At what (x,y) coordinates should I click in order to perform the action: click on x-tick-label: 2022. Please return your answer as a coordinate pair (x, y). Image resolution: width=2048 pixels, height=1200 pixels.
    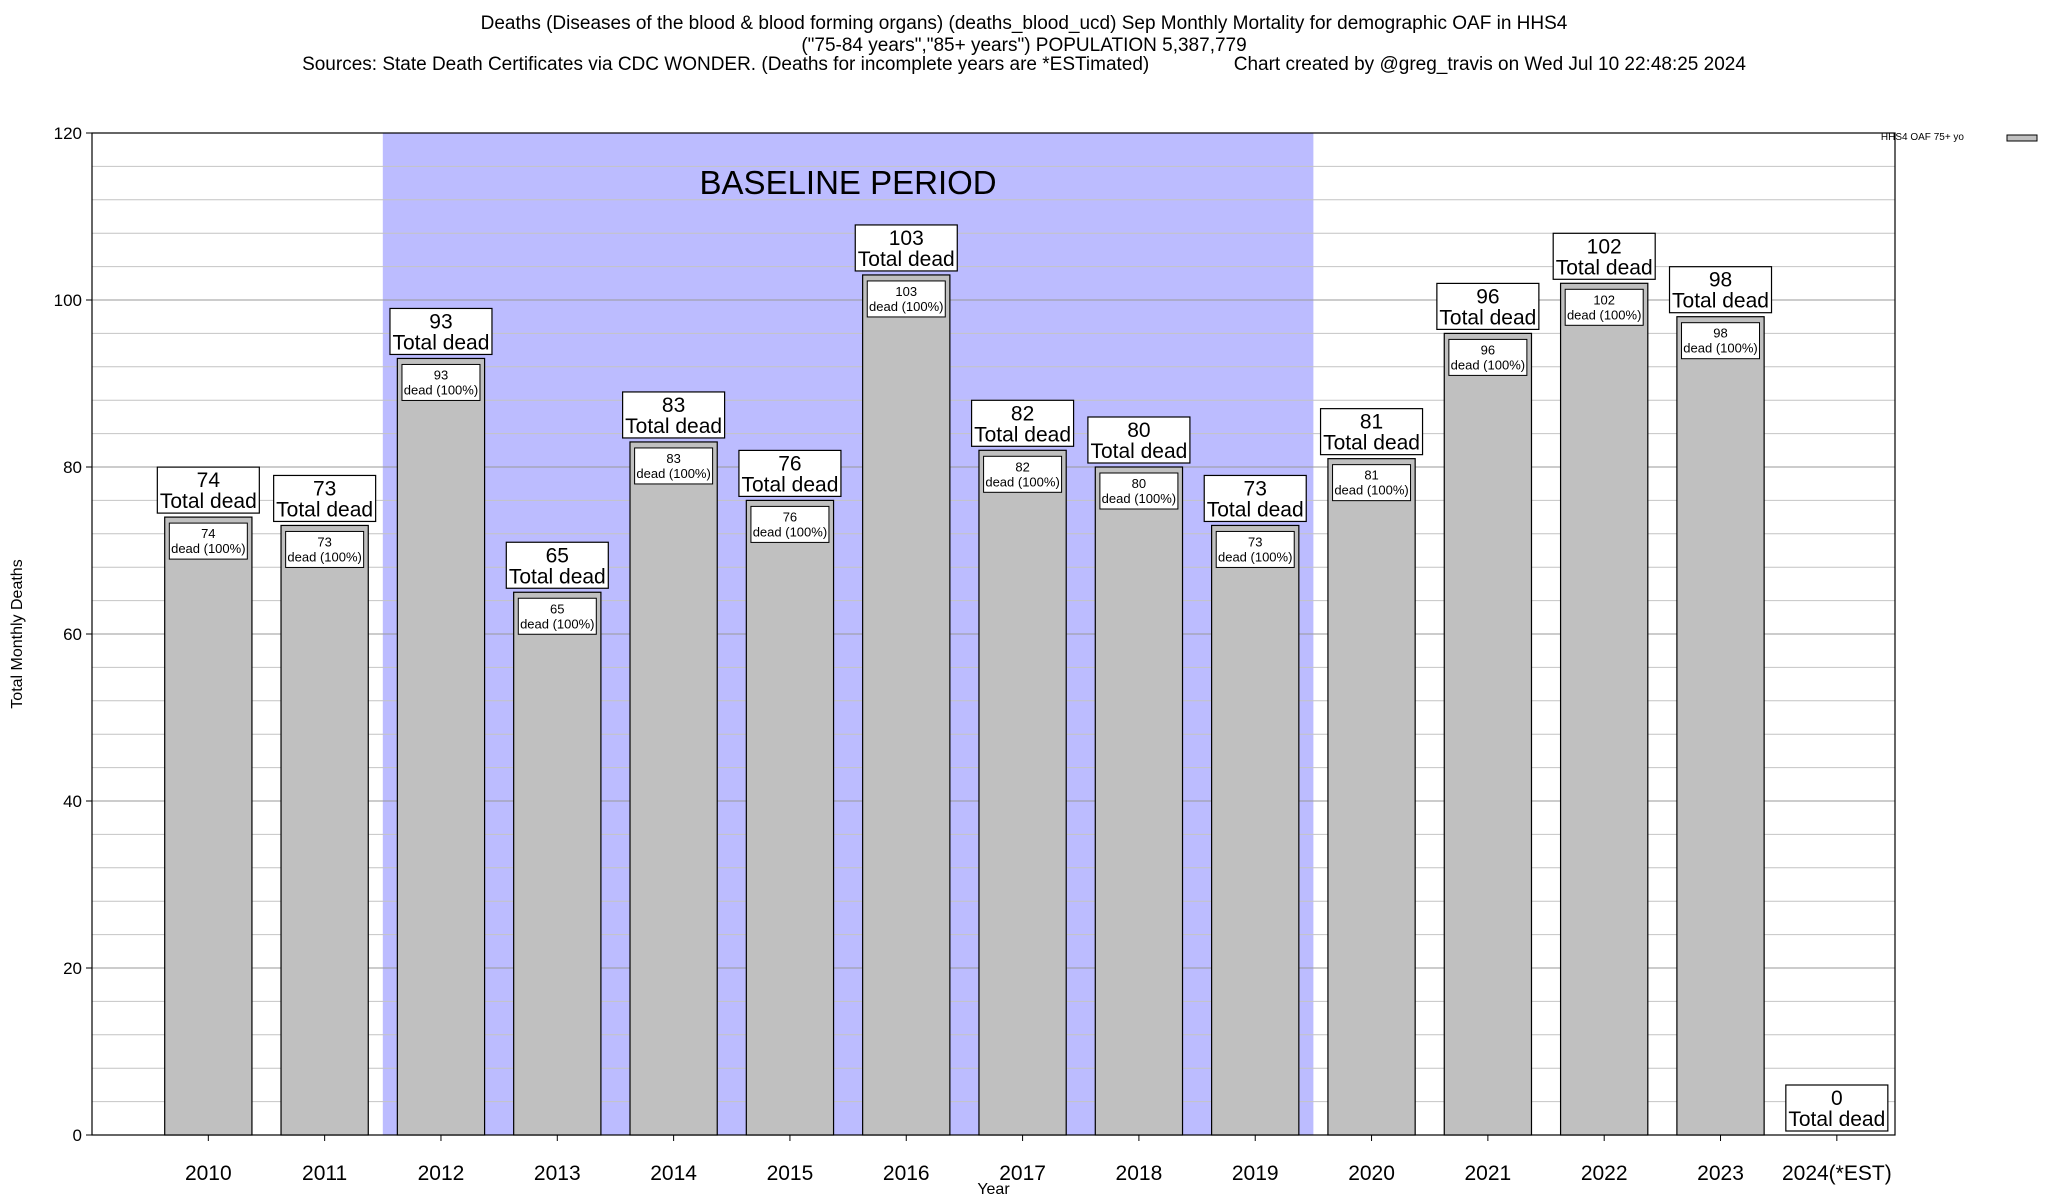
    Looking at the image, I should click on (1604, 1173).